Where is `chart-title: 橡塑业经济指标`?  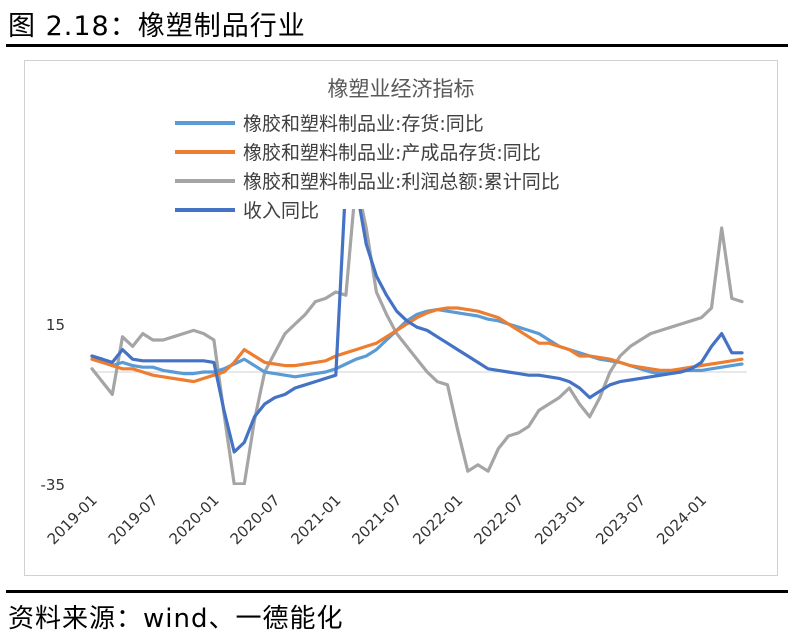 chart-title: 橡塑业经济指标 is located at coordinates (401, 89).